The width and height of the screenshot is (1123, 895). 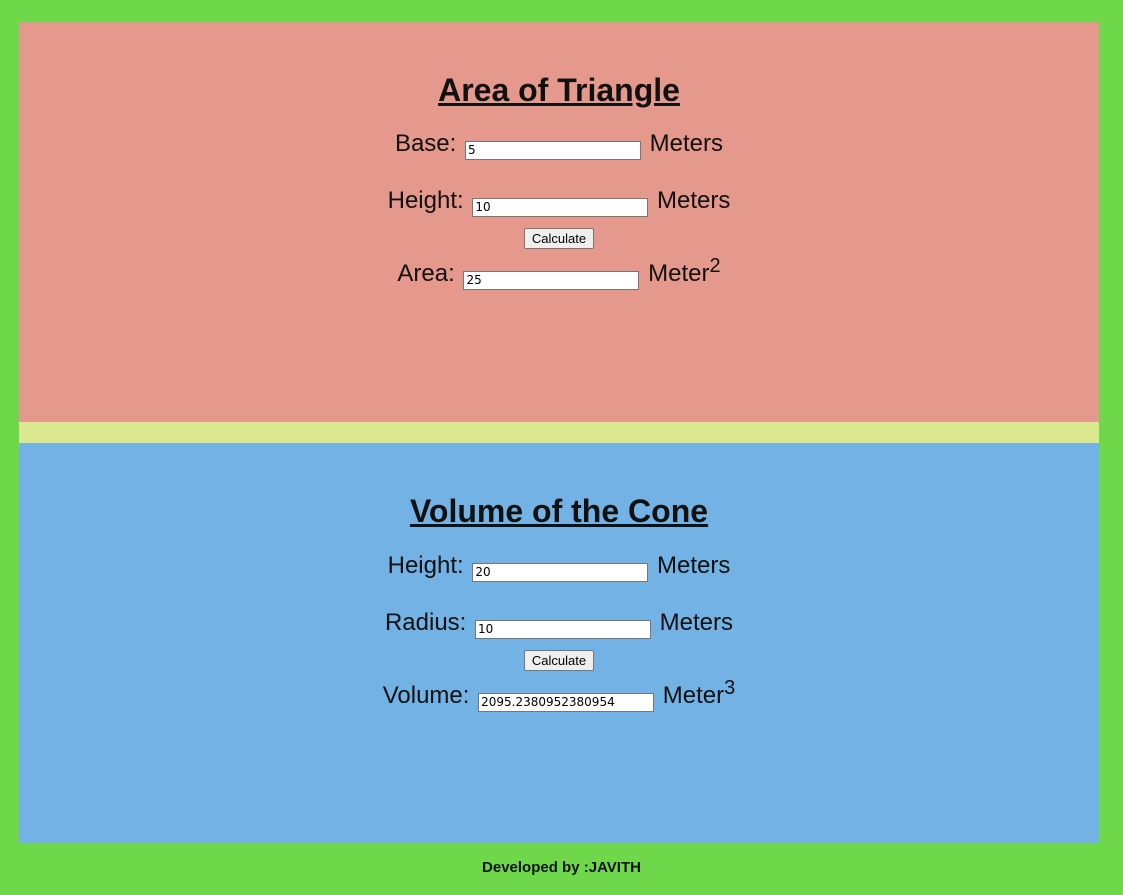 I want to click on area-label: Area:, so click(x=426, y=273).